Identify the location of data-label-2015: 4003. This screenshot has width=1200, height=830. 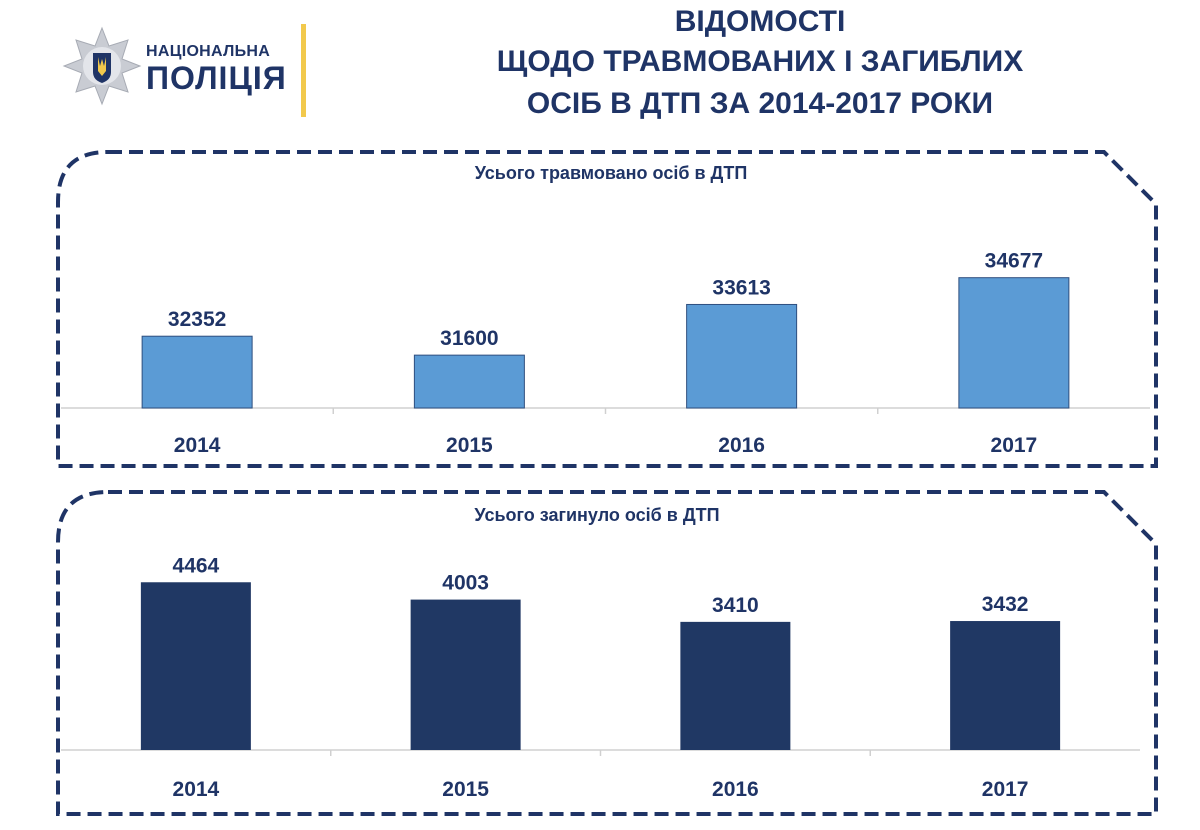
(465, 583).